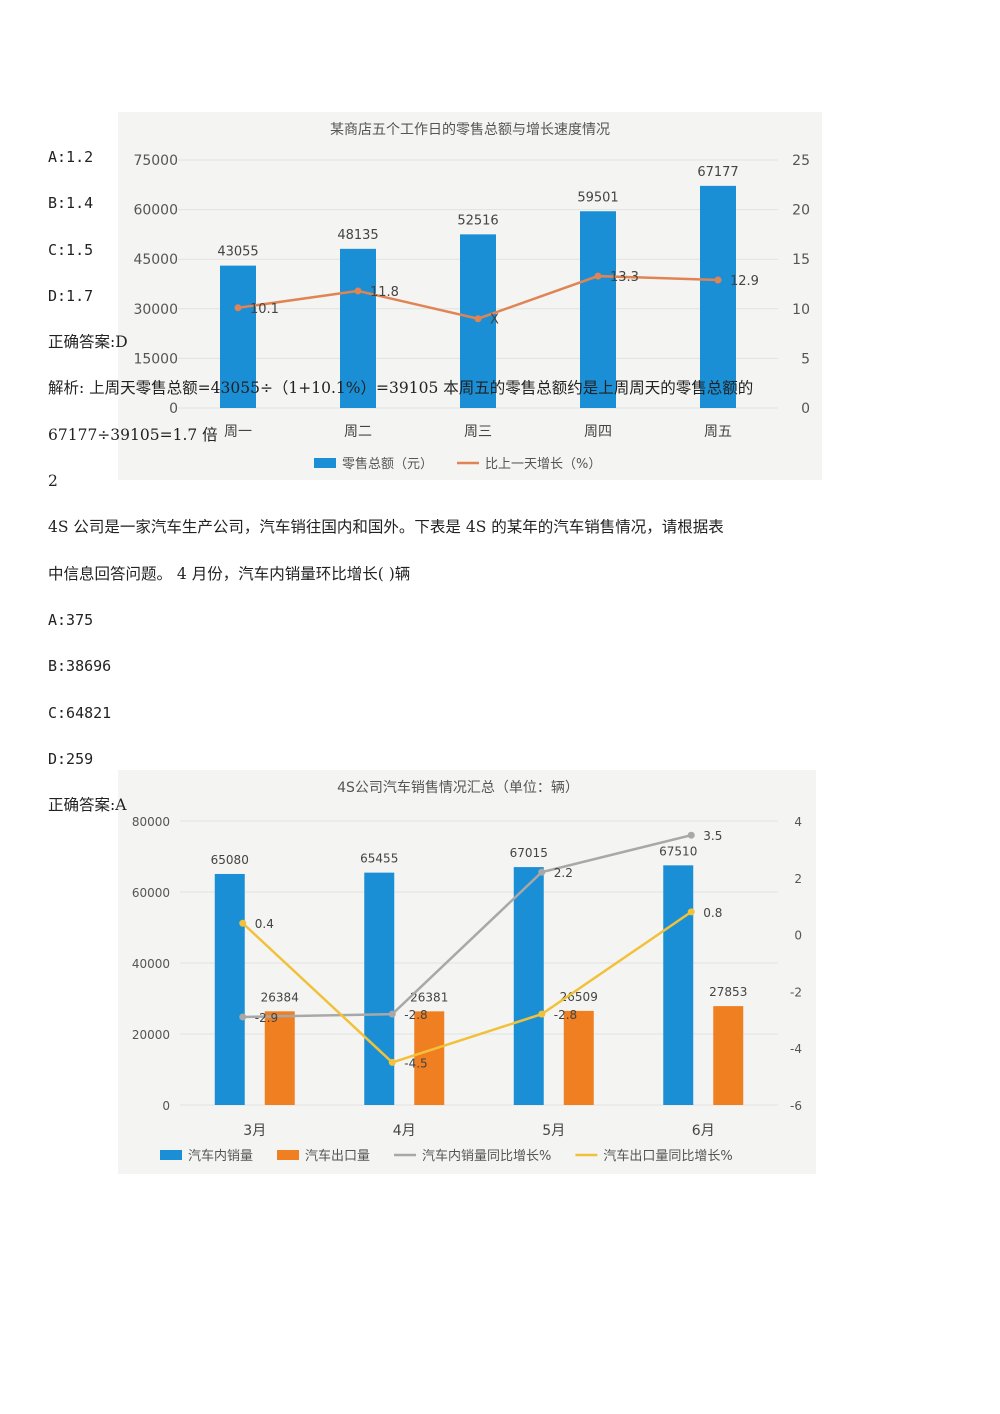  What do you see at coordinates (357, 235) in the screenshot?
I see `bar-data-label: 48135` at bounding box center [357, 235].